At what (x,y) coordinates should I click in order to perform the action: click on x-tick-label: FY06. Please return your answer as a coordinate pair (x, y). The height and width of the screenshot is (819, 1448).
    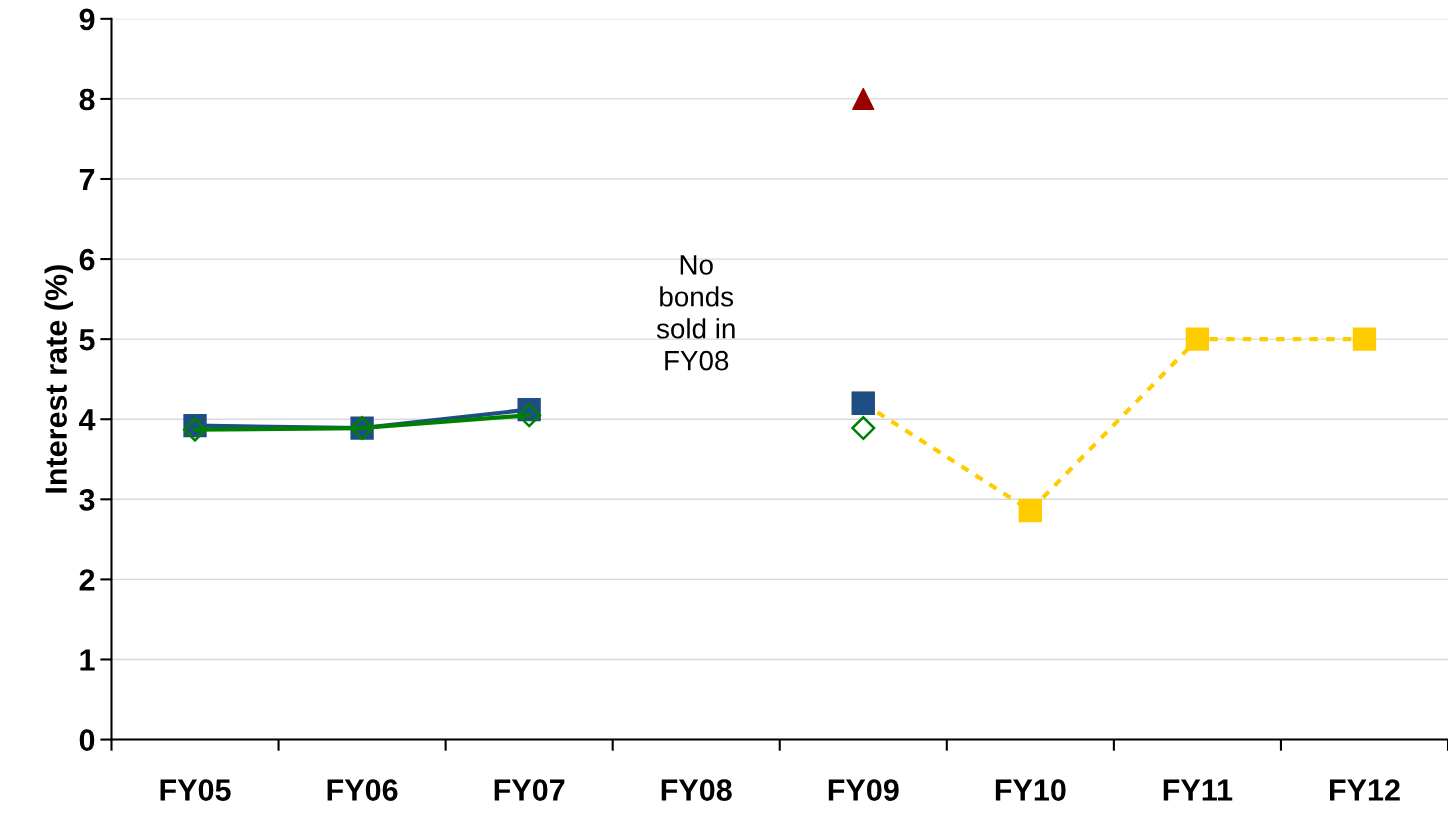
    Looking at the image, I should click on (362, 790).